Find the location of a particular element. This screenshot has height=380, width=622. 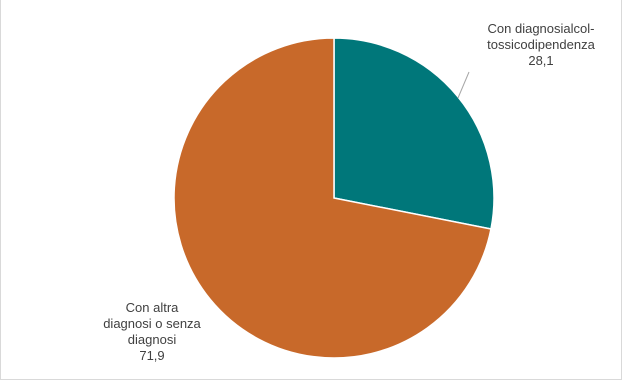

data-label-line: diagnosi is located at coordinates (152, 339).